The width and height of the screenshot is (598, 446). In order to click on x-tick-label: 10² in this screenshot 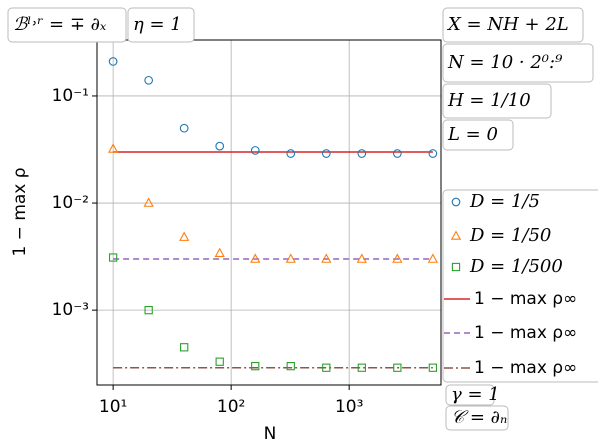, I will do `click(231, 407)`.